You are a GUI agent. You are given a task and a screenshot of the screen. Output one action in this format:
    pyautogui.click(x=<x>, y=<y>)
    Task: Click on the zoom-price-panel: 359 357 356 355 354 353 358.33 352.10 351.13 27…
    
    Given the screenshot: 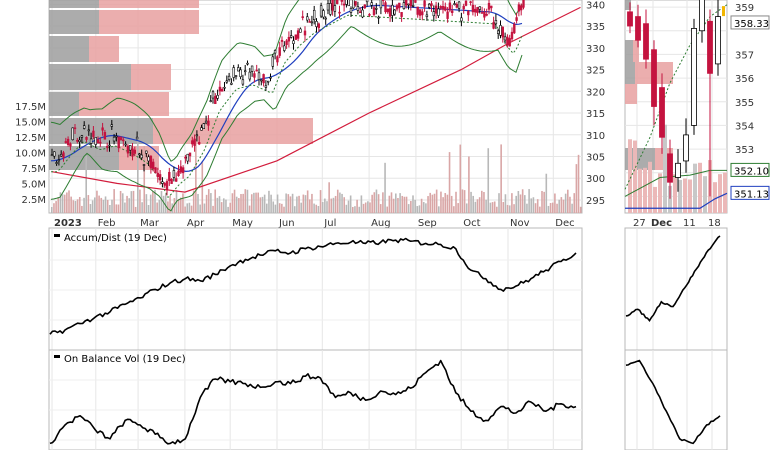 What is the action you would take?
    pyautogui.click(x=697, y=114)
    